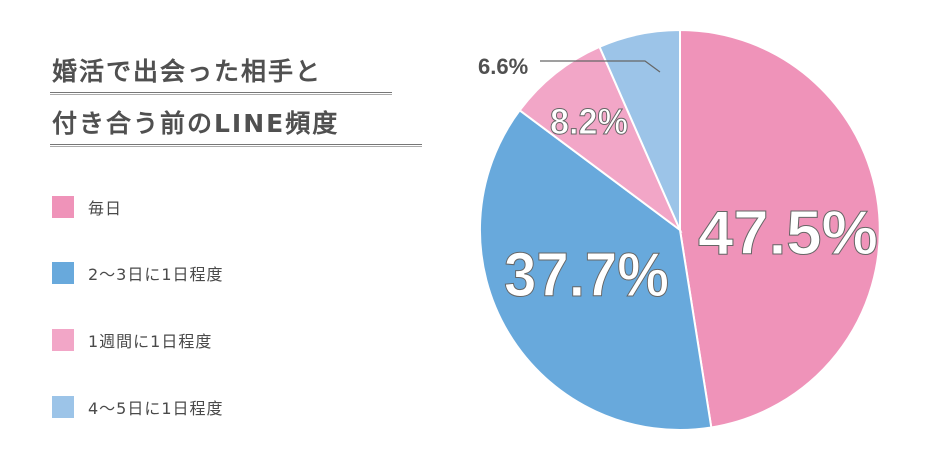 This screenshot has height=450, width=930. Describe the element at coordinates (196, 123) in the screenshot. I see `chart-title-line2: 付き合う前のLINE頻度` at that location.